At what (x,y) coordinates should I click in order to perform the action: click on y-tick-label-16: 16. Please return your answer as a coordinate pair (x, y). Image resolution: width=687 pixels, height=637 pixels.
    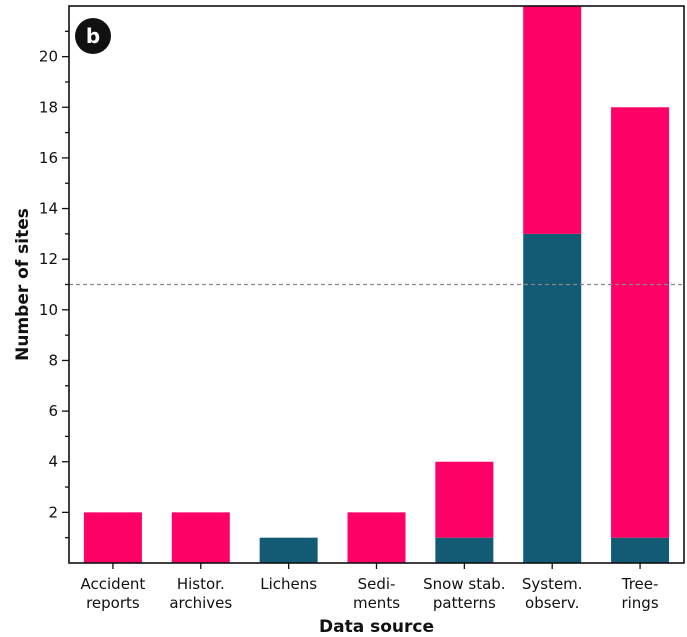
    Looking at the image, I should click on (48, 158).